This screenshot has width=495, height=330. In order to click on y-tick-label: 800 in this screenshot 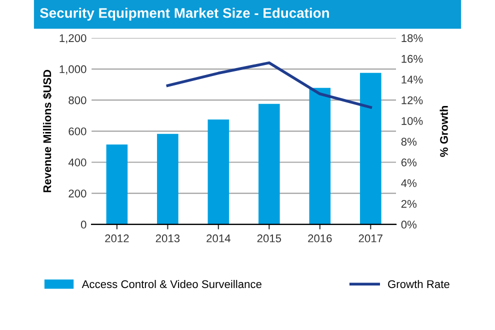, I will do `click(77, 100)`.